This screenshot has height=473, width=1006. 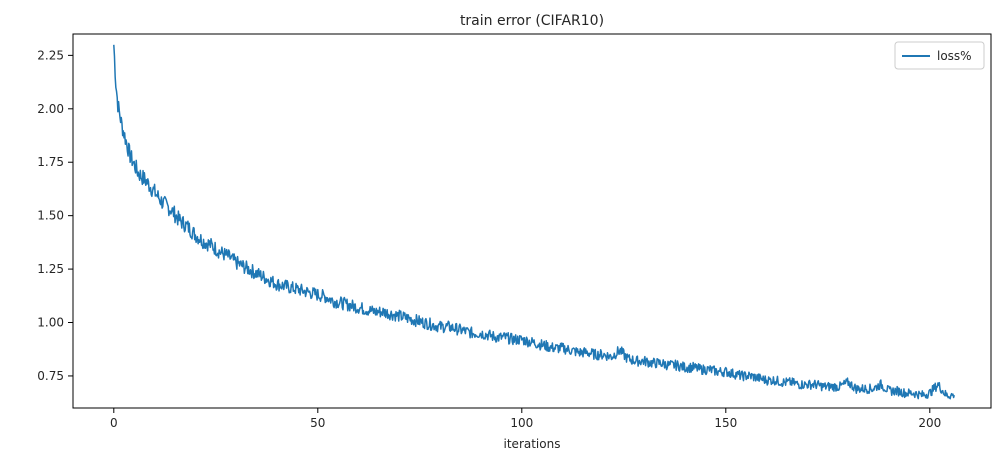 I want to click on legend-box, so click(x=939, y=55).